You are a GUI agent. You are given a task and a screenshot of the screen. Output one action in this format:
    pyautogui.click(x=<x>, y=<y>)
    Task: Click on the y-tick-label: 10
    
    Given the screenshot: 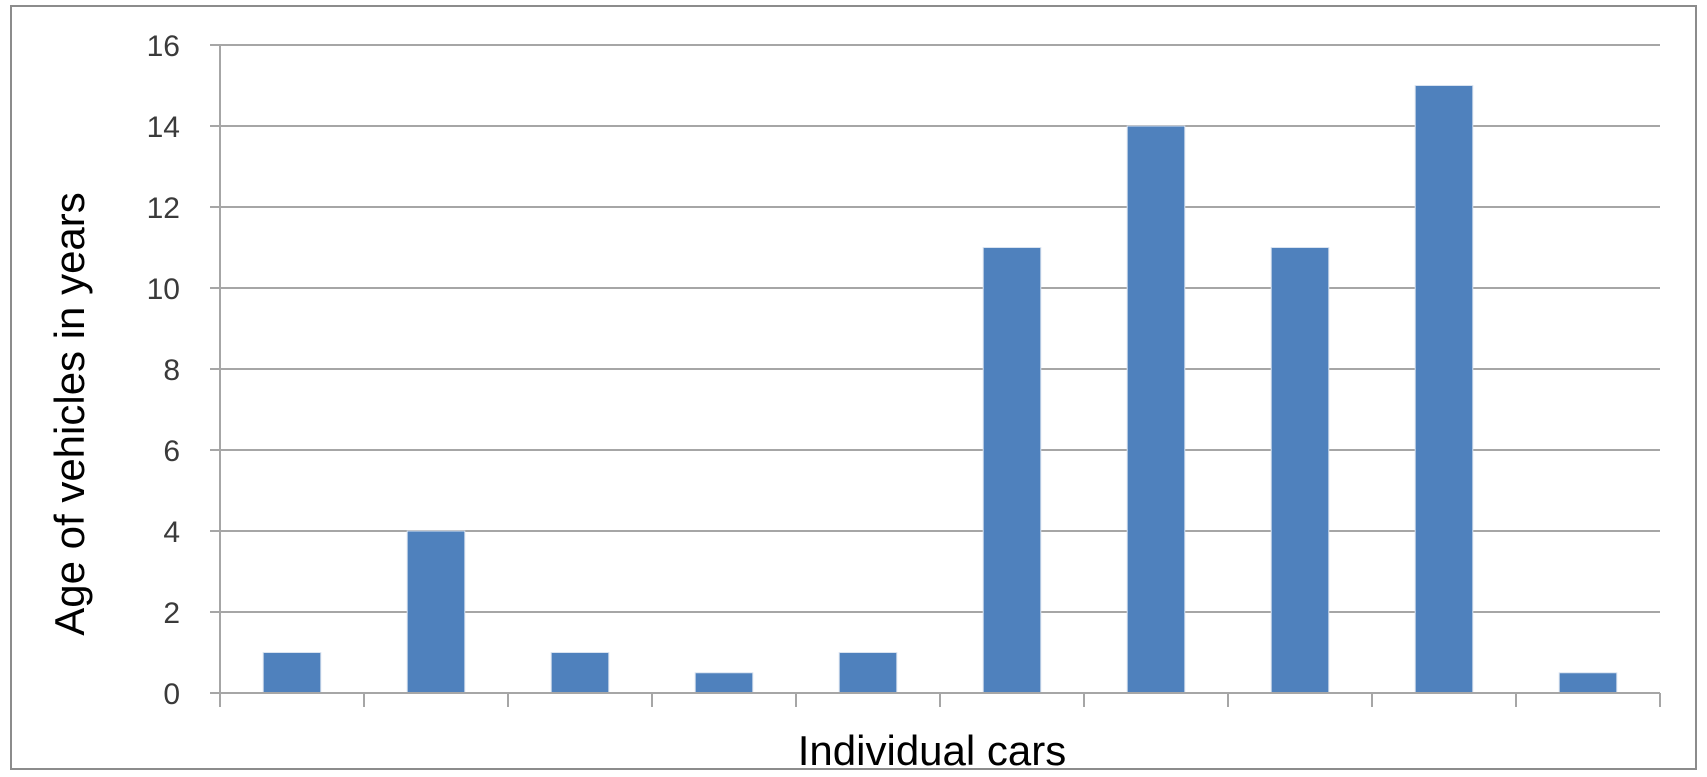 What is the action you would take?
    pyautogui.click(x=163, y=289)
    